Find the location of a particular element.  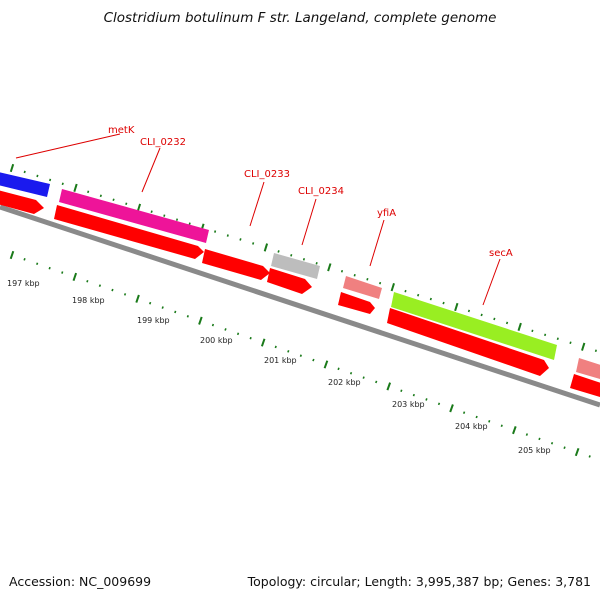

gene-bar-edge is located at coordinates (588, 369).